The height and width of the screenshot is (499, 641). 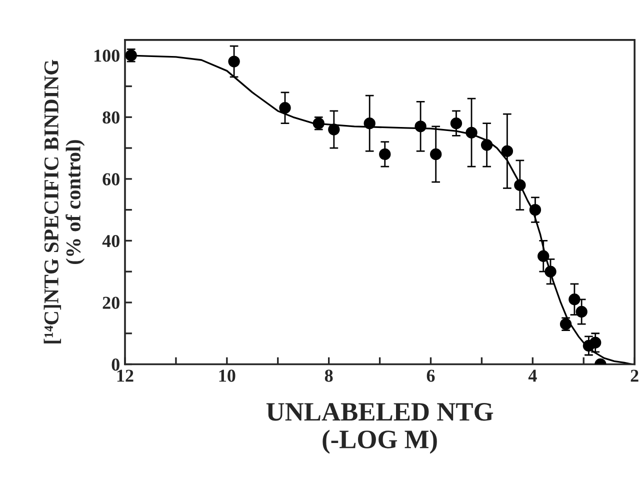 What do you see at coordinates (111, 117) in the screenshot?
I see `y-tick-label: 80` at bounding box center [111, 117].